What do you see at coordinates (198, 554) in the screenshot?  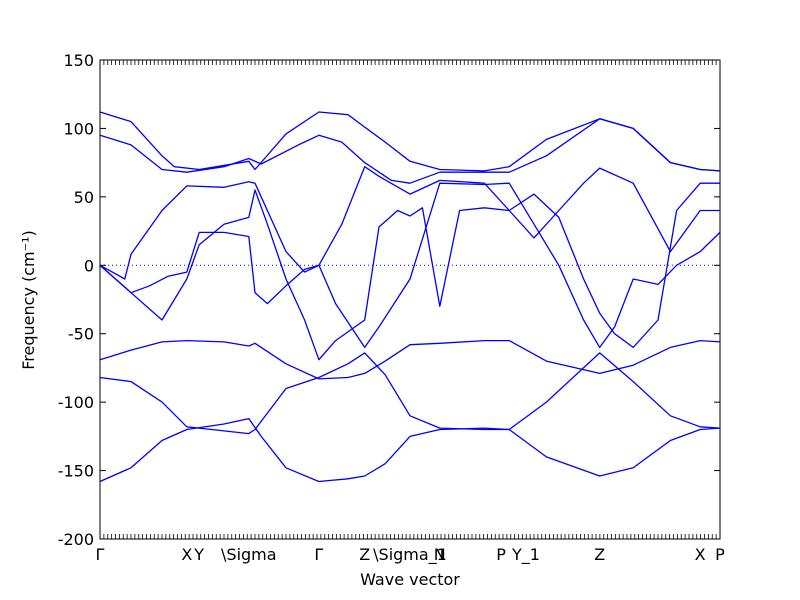 I see `x-tick-label: Y` at bounding box center [198, 554].